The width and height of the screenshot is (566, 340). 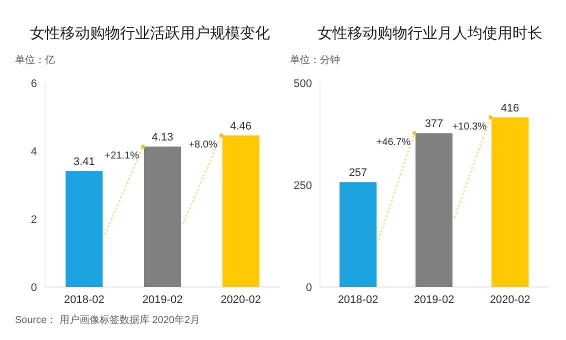 I want to click on source-note: Source： 用户画像标签数据库 2020年2月, so click(x=107, y=320).